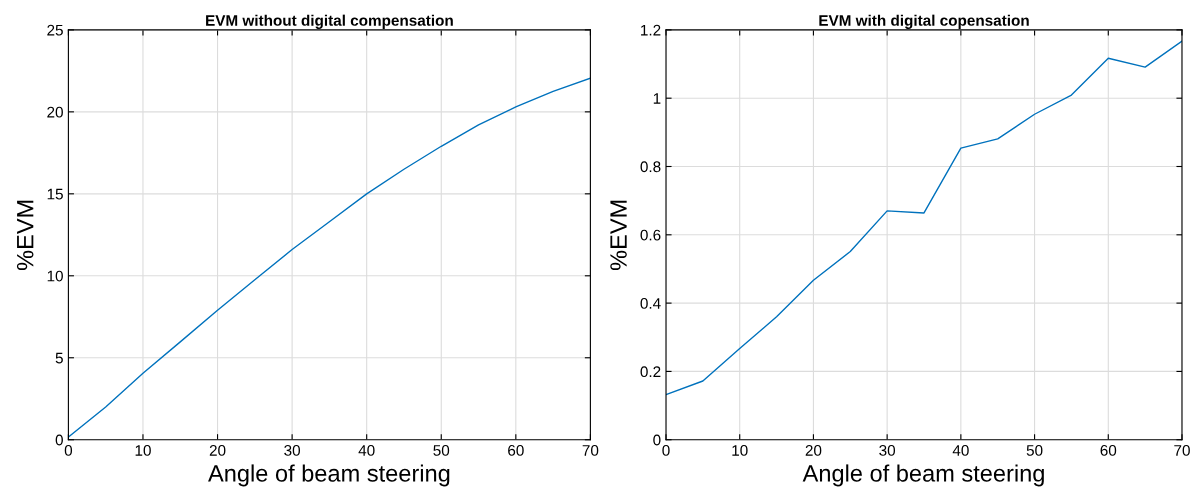 This screenshot has width=1200, height=498. What do you see at coordinates (650, 167) in the screenshot?
I see `y-tick-label: 0.8` at bounding box center [650, 167].